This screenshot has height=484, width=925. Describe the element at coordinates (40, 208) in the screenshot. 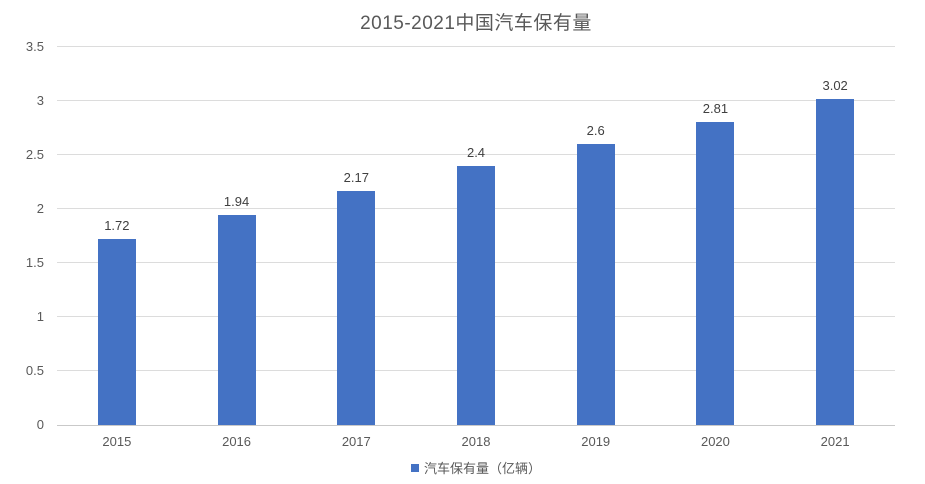

I see `y-tick-label: 2` at that location.